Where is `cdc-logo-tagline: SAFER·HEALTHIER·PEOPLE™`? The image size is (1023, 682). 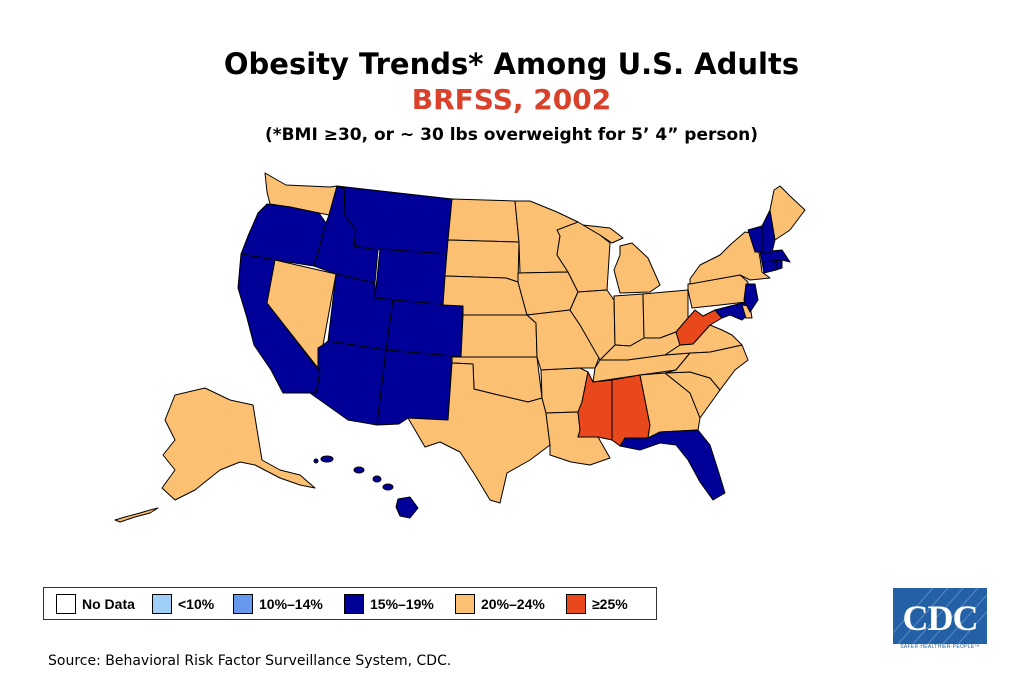 cdc-logo-tagline: SAFER·HEALTHIER·PEOPLE™ is located at coordinates (940, 647).